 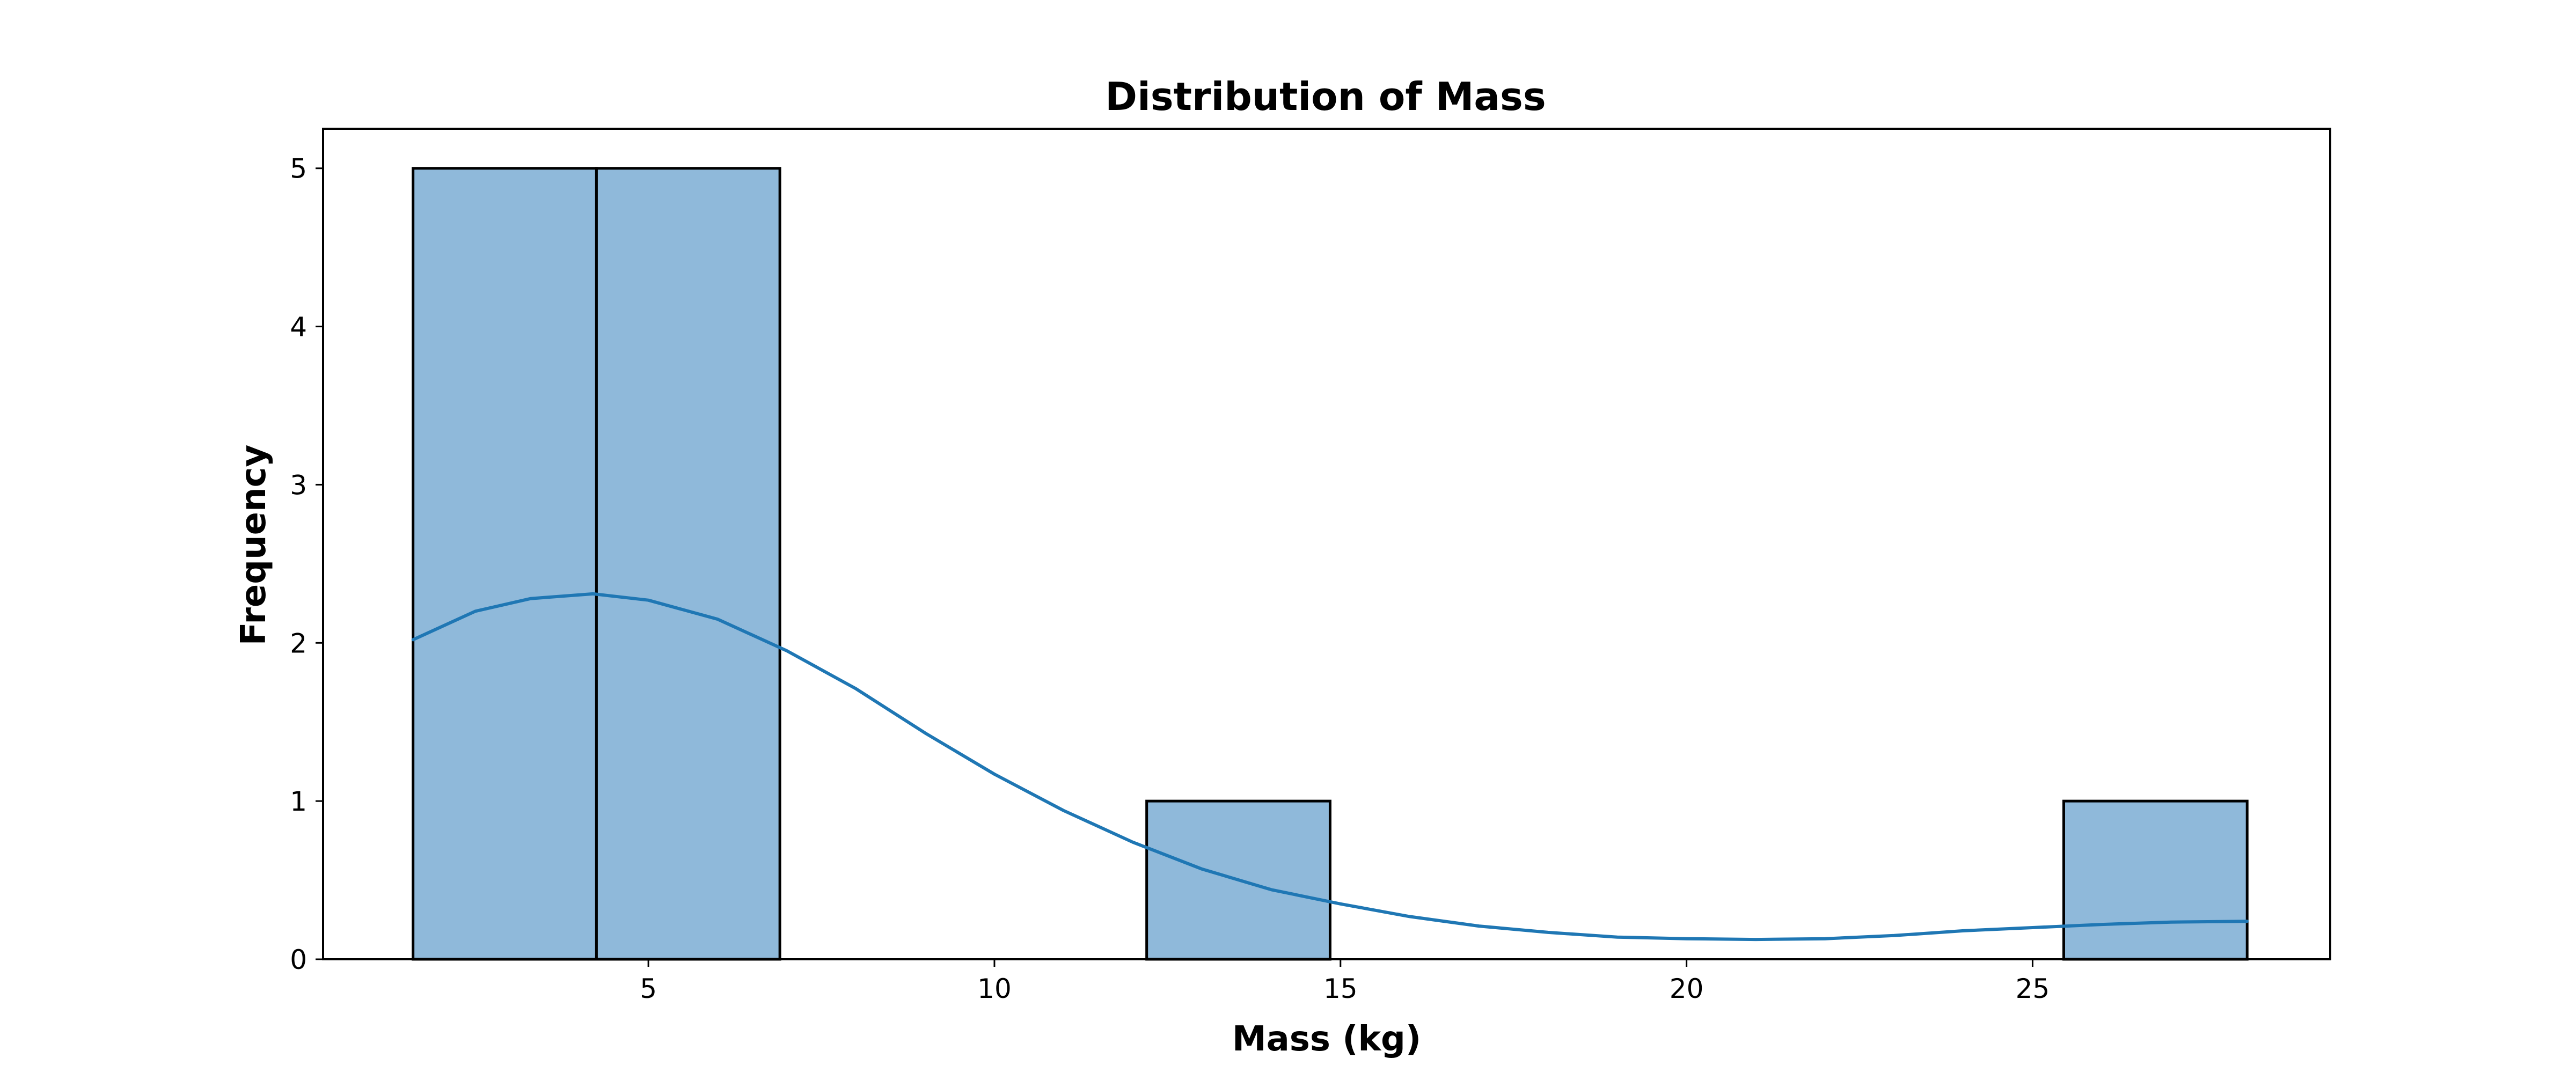 I want to click on chart-title: Distribution of Mass, so click(x=1325, y=96).